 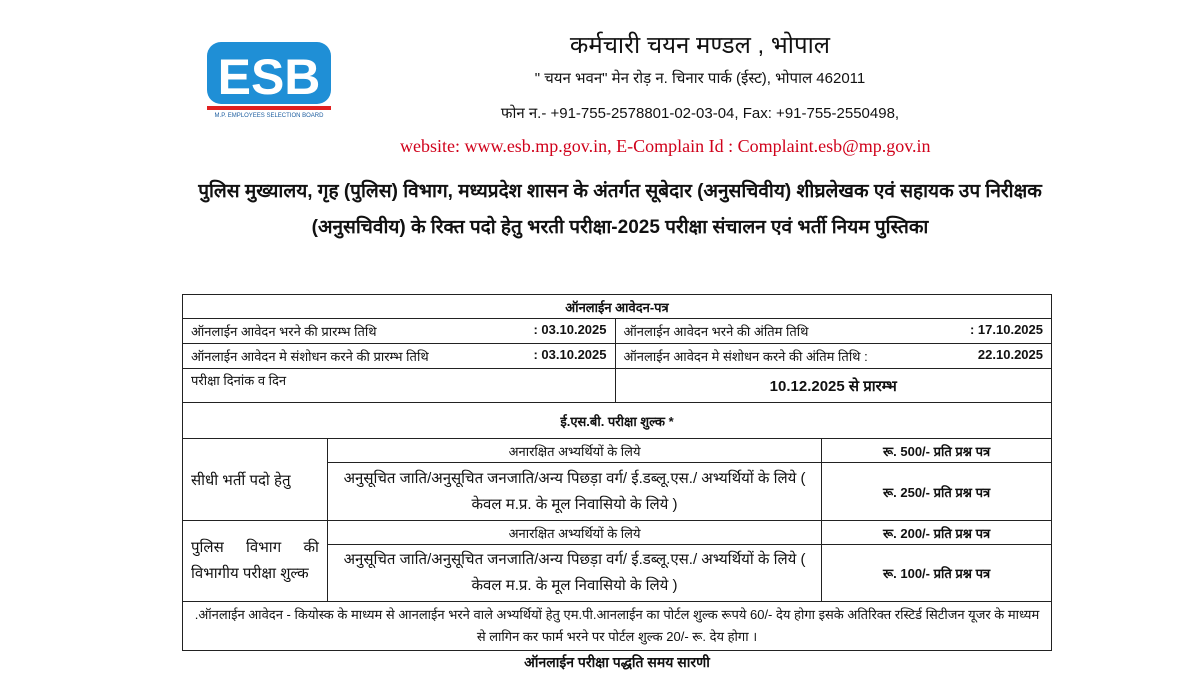 What do you see at coordinates (936, 532) in the screenshot?
I see `fee-amount: रू. 200/- प्रति प्रश्न पत्र` at bounding box center [936, 532].